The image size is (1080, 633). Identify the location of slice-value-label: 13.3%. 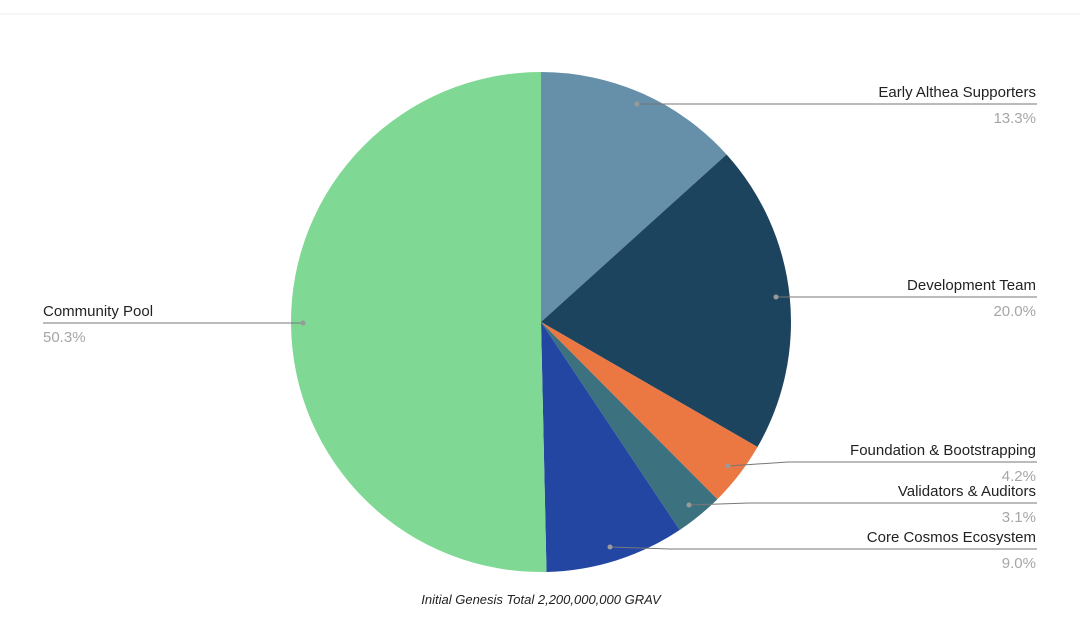
(1014, 118).